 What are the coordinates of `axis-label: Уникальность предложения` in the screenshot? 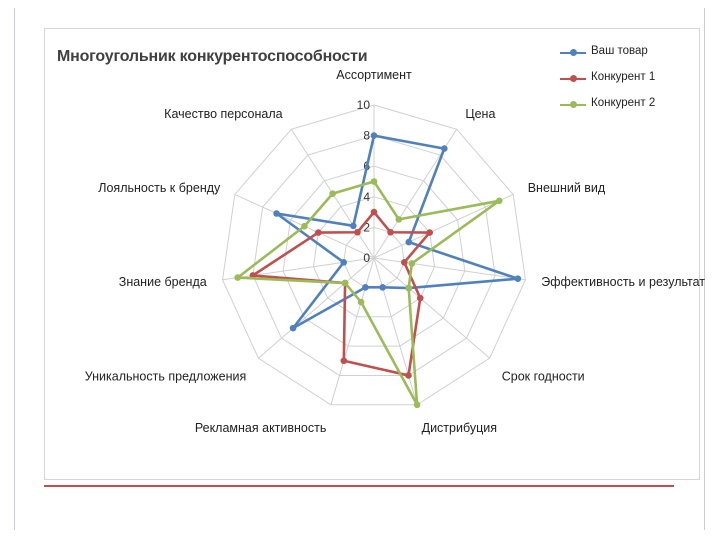 It's located at (166, 377).